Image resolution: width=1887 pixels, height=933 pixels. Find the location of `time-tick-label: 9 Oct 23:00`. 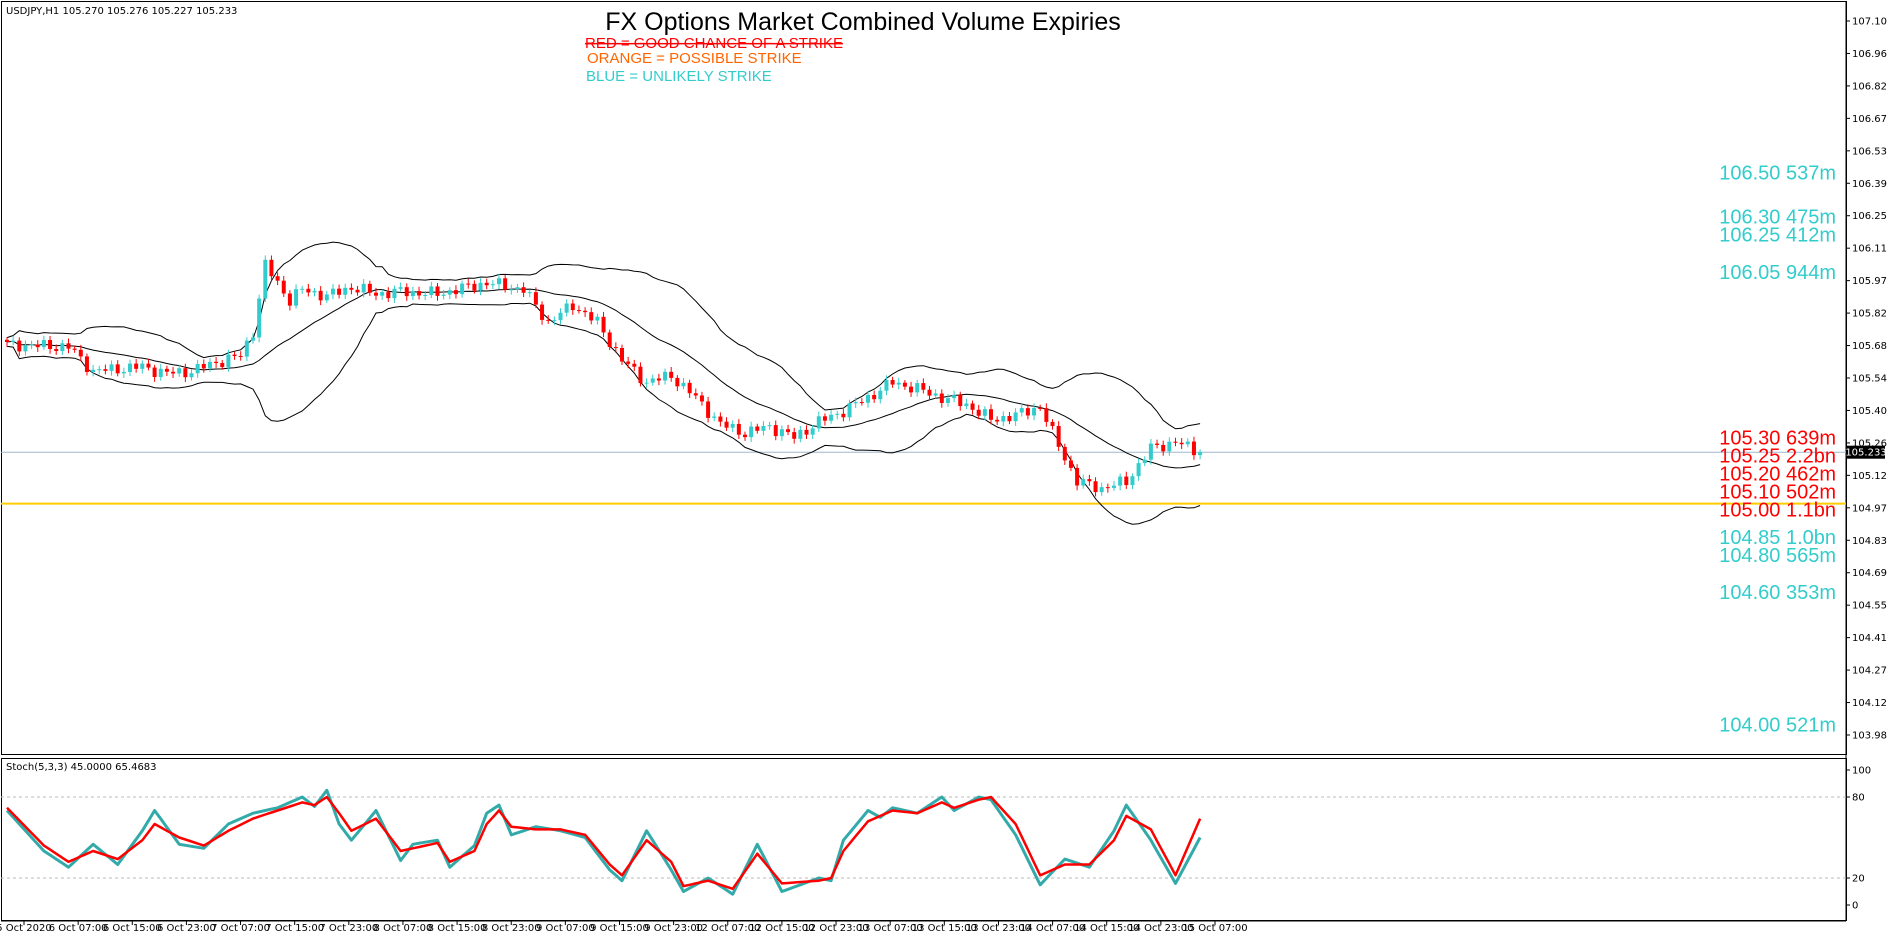

time-tick-label: 9 Oct 23:00 is located at coordinates (673, 928).